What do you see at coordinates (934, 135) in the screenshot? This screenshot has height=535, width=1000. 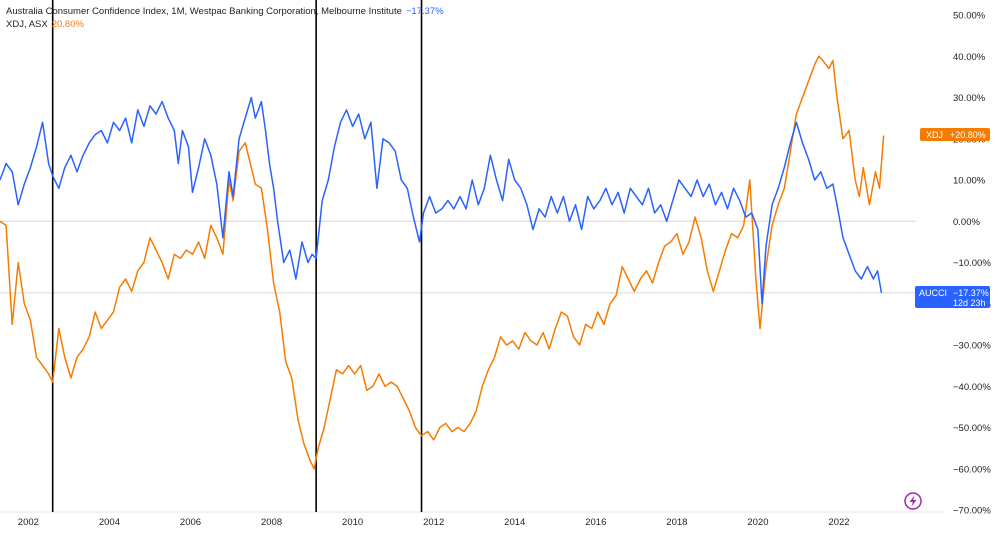 I see `xdj-badge-label: XDJ` at bounding box center [934, 135].